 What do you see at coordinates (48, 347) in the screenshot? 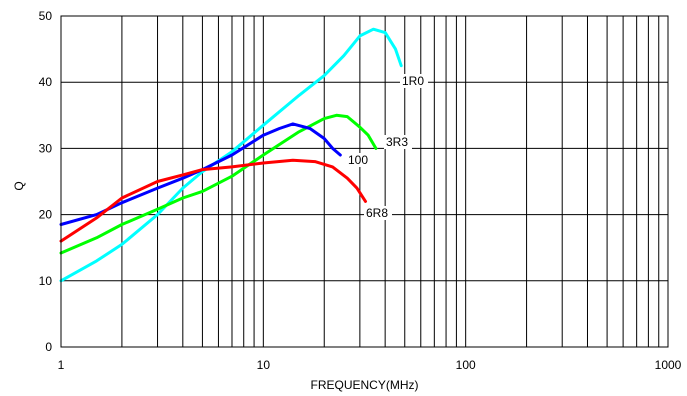
I see `y-tick-label: 0` at bounding box center [48, 347].